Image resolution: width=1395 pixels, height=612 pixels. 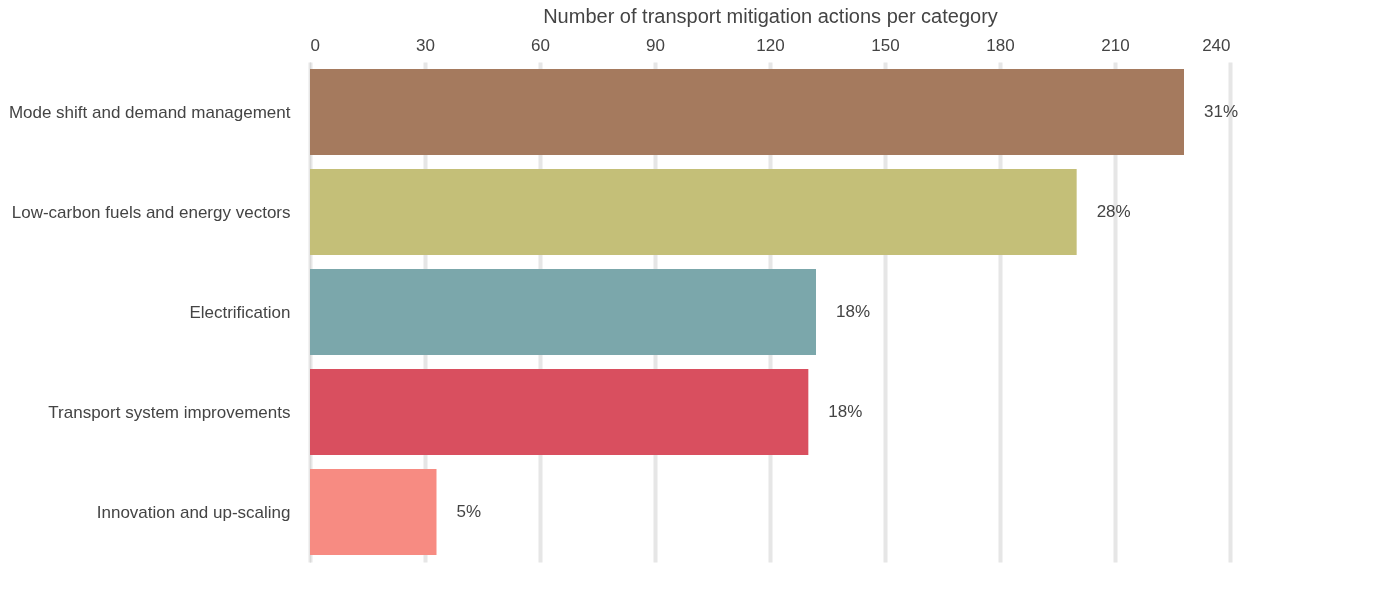 I want to click on x-tick-label: 60, so click(x=540, y=45).